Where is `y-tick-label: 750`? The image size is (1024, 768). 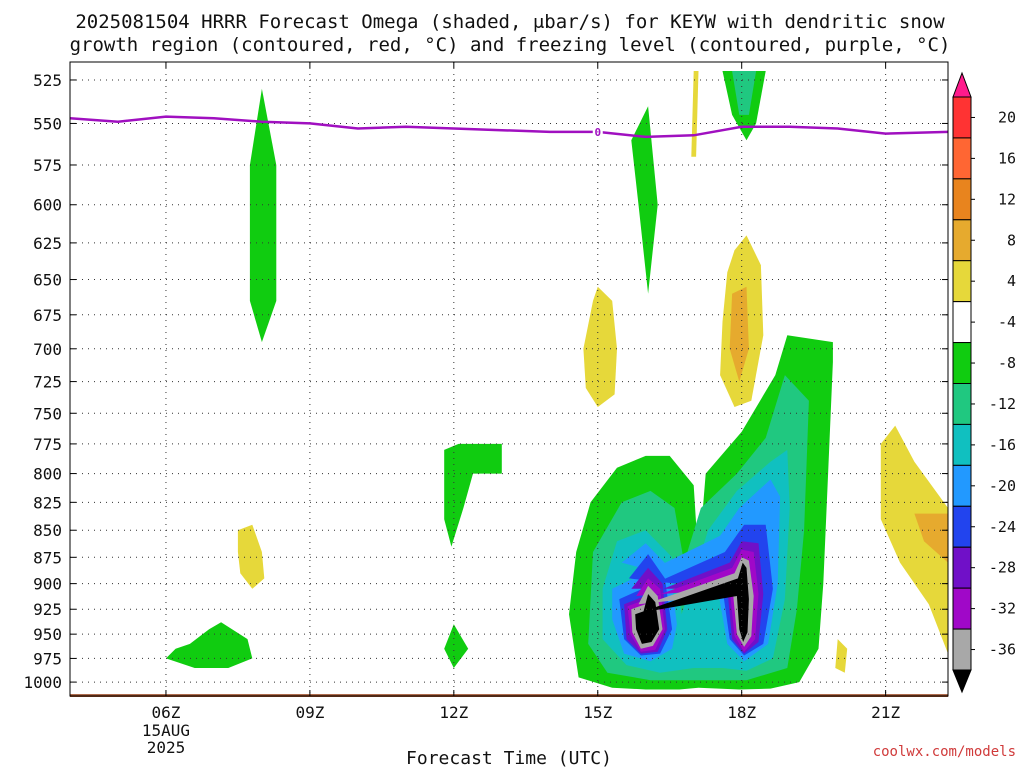 y-tick-label: 750 is located at coordinates (47, 413).